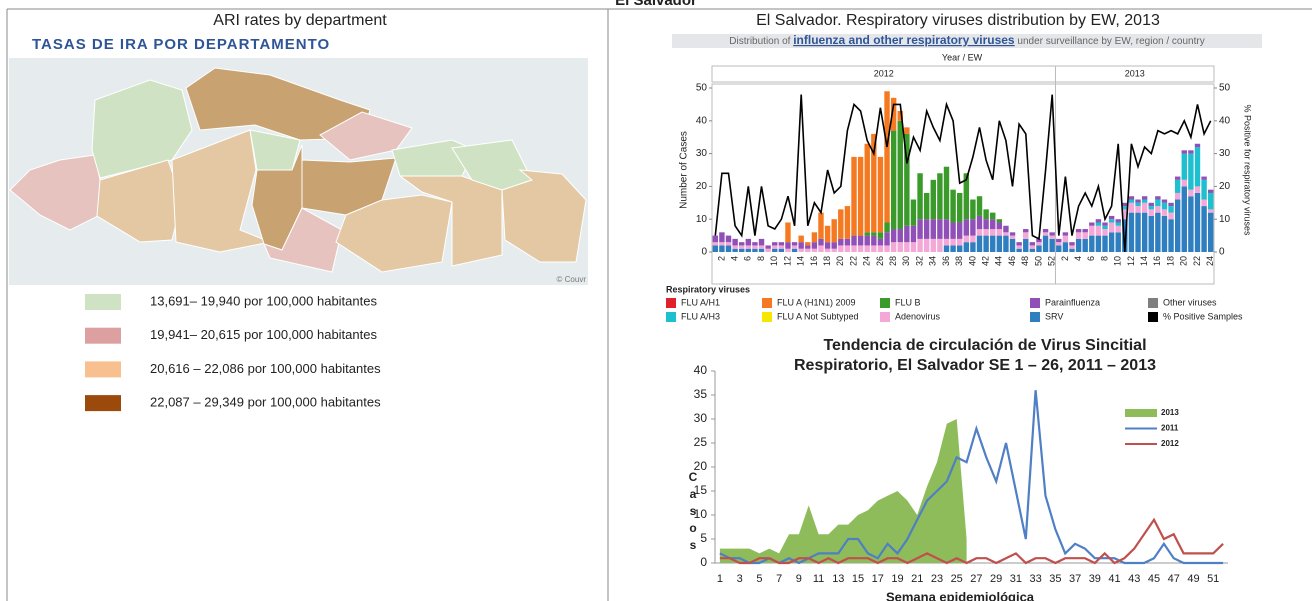 This screenshot has width=1312, height=601. I want to click on plot-frame, so click(963, 184).